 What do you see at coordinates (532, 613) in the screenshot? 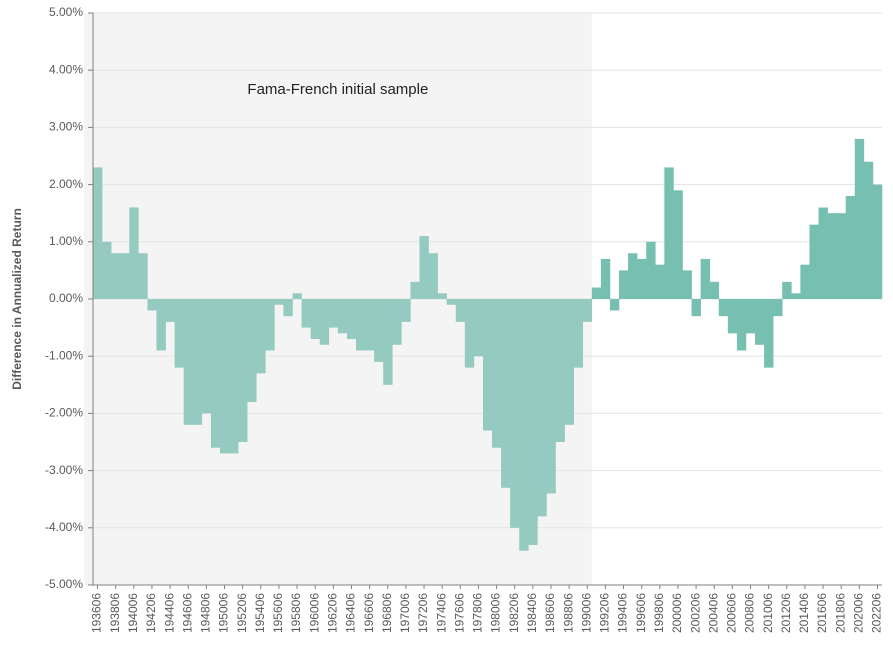
I see `x-tick-label: 198406` at bounding box center [532, 613].